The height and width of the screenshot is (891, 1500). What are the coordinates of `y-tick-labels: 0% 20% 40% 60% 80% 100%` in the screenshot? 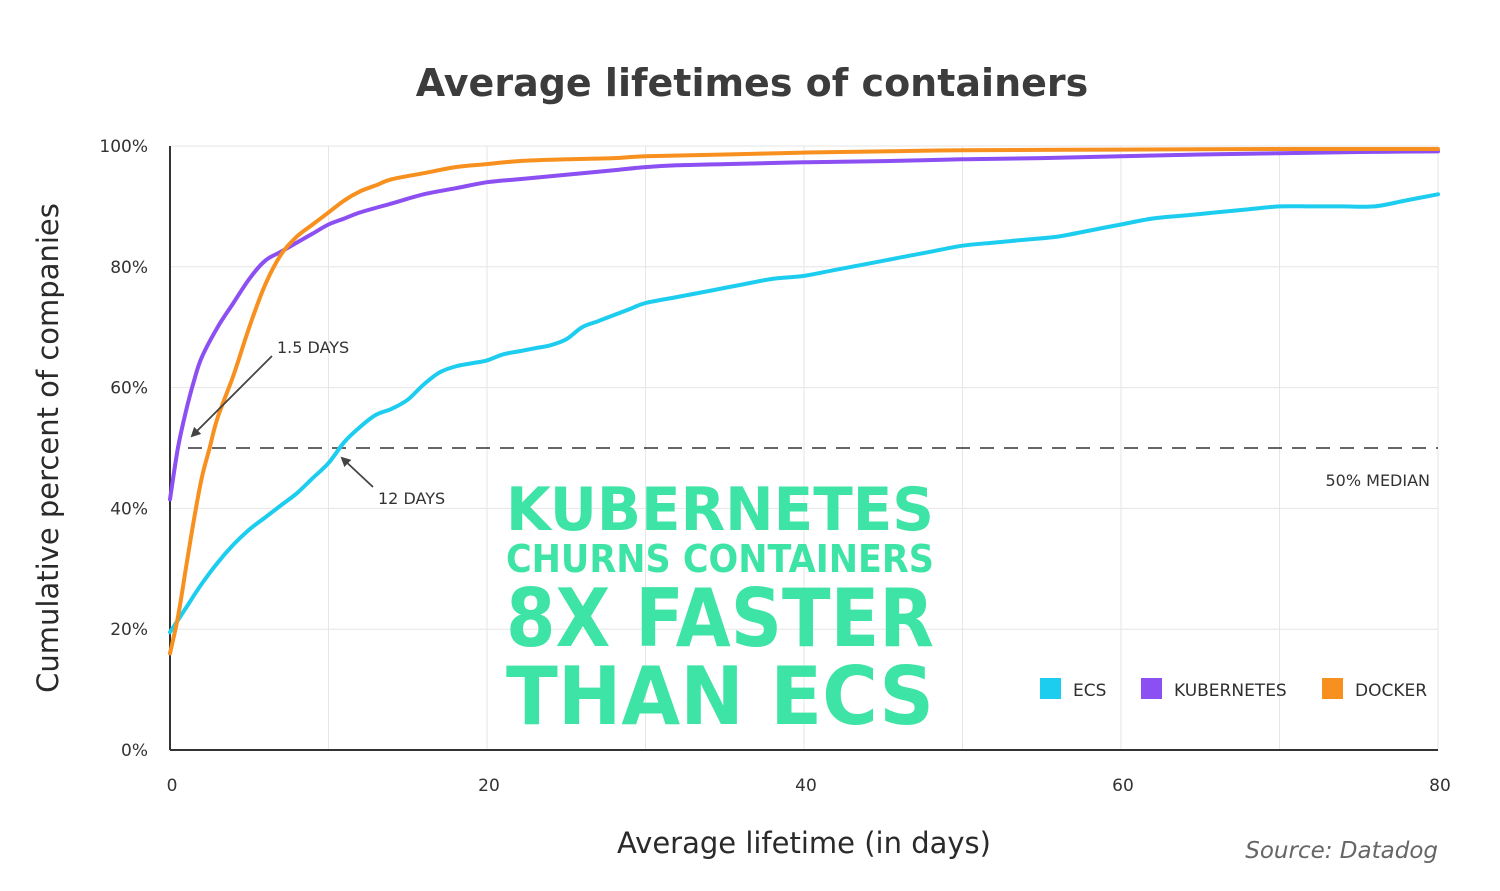 It's located at (123, 449).